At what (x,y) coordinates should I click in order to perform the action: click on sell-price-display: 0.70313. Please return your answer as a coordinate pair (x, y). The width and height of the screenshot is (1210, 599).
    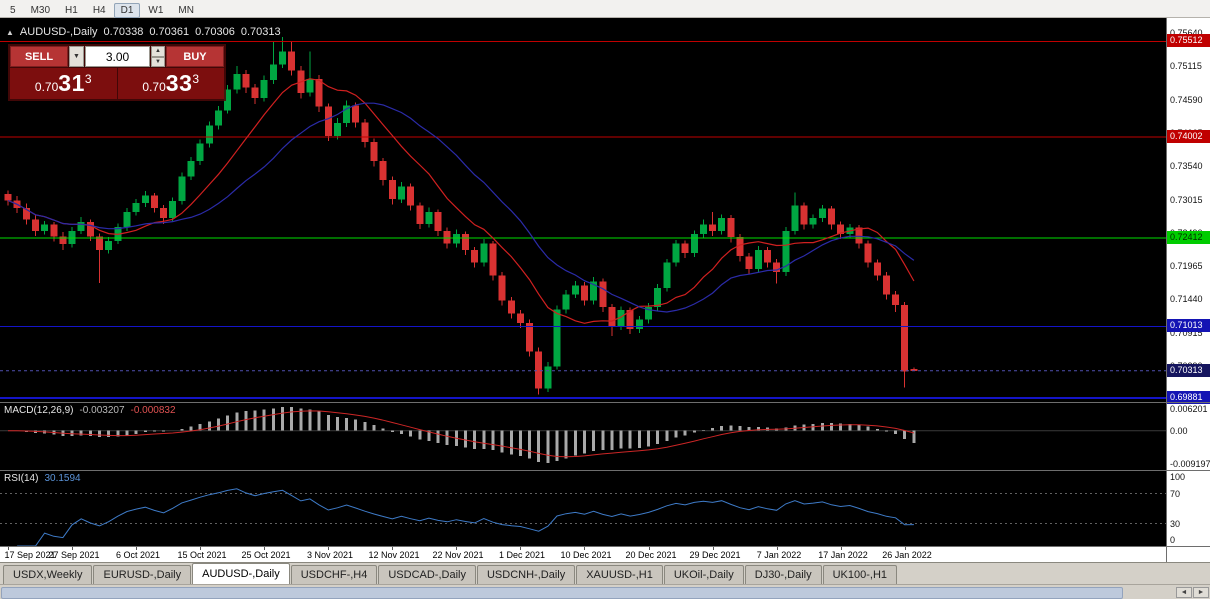
    Looking at the image, I should click on (63, 83).